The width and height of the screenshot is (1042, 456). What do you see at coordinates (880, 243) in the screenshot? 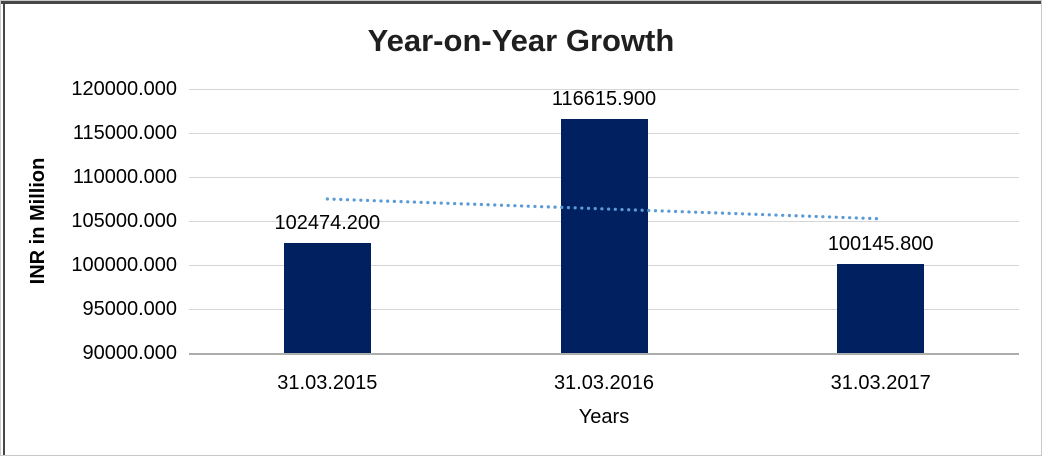
I see `bar-value-label: 100145.800` at bounding box center [880, 243].